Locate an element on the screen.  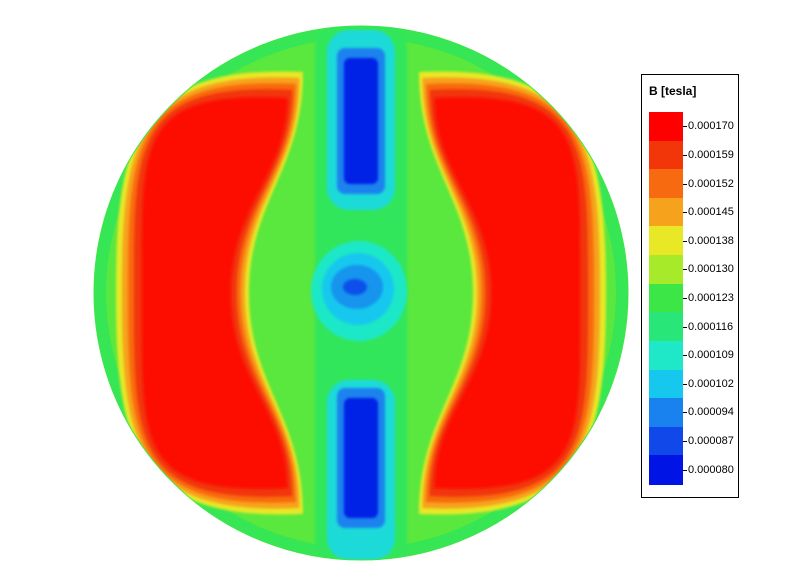
colorbar-tick-label: 0.000159 is located at coordinates (711, 154).